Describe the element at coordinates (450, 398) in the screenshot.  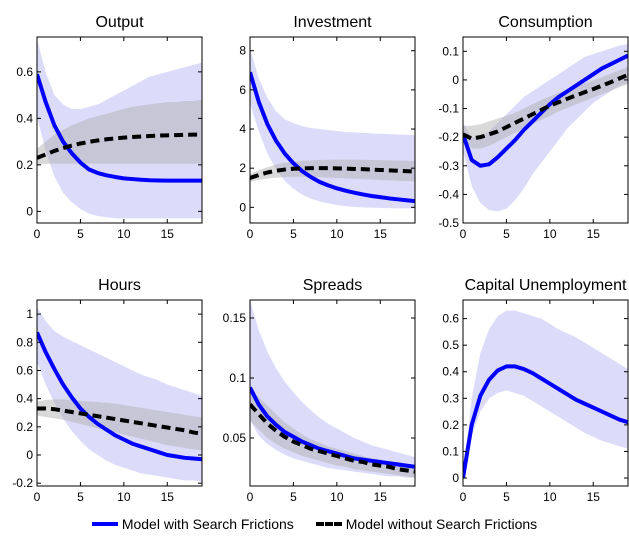
I see `y-tick-label: 0.3` at that location.